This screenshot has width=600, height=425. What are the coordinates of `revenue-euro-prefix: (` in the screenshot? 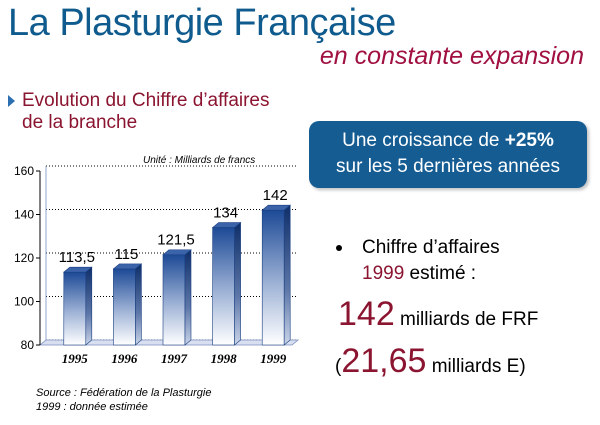 It's located at (338, 366).